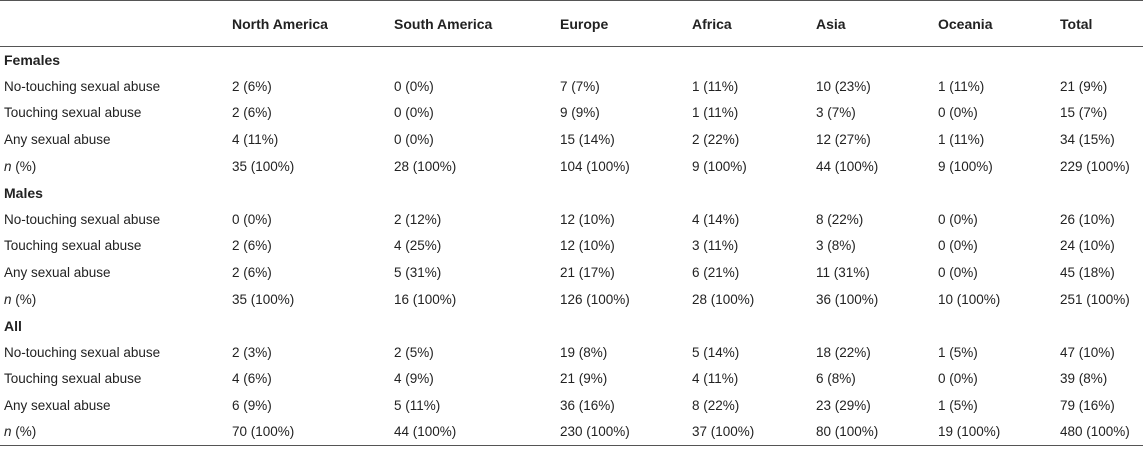 The width and height of the screenshot is (1143, 461). I want to click on header-europe: Europe, so click(626, 23).